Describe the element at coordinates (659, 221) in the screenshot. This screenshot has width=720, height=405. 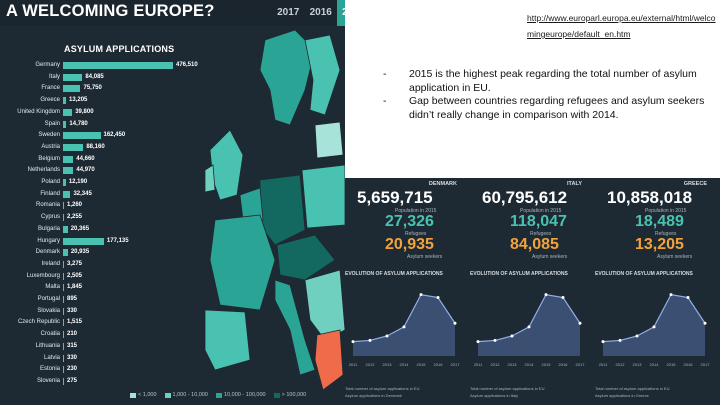
I see `refugees-value: 18,489` at that location.